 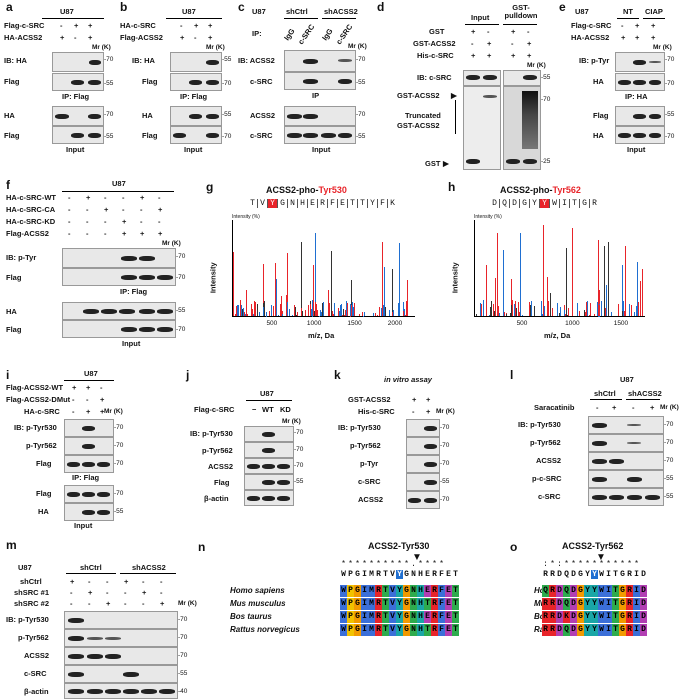 What do you see at coordinates (381, 7) in the screenshot?
I see `panel-label: d` at bounding box center [381, 7].